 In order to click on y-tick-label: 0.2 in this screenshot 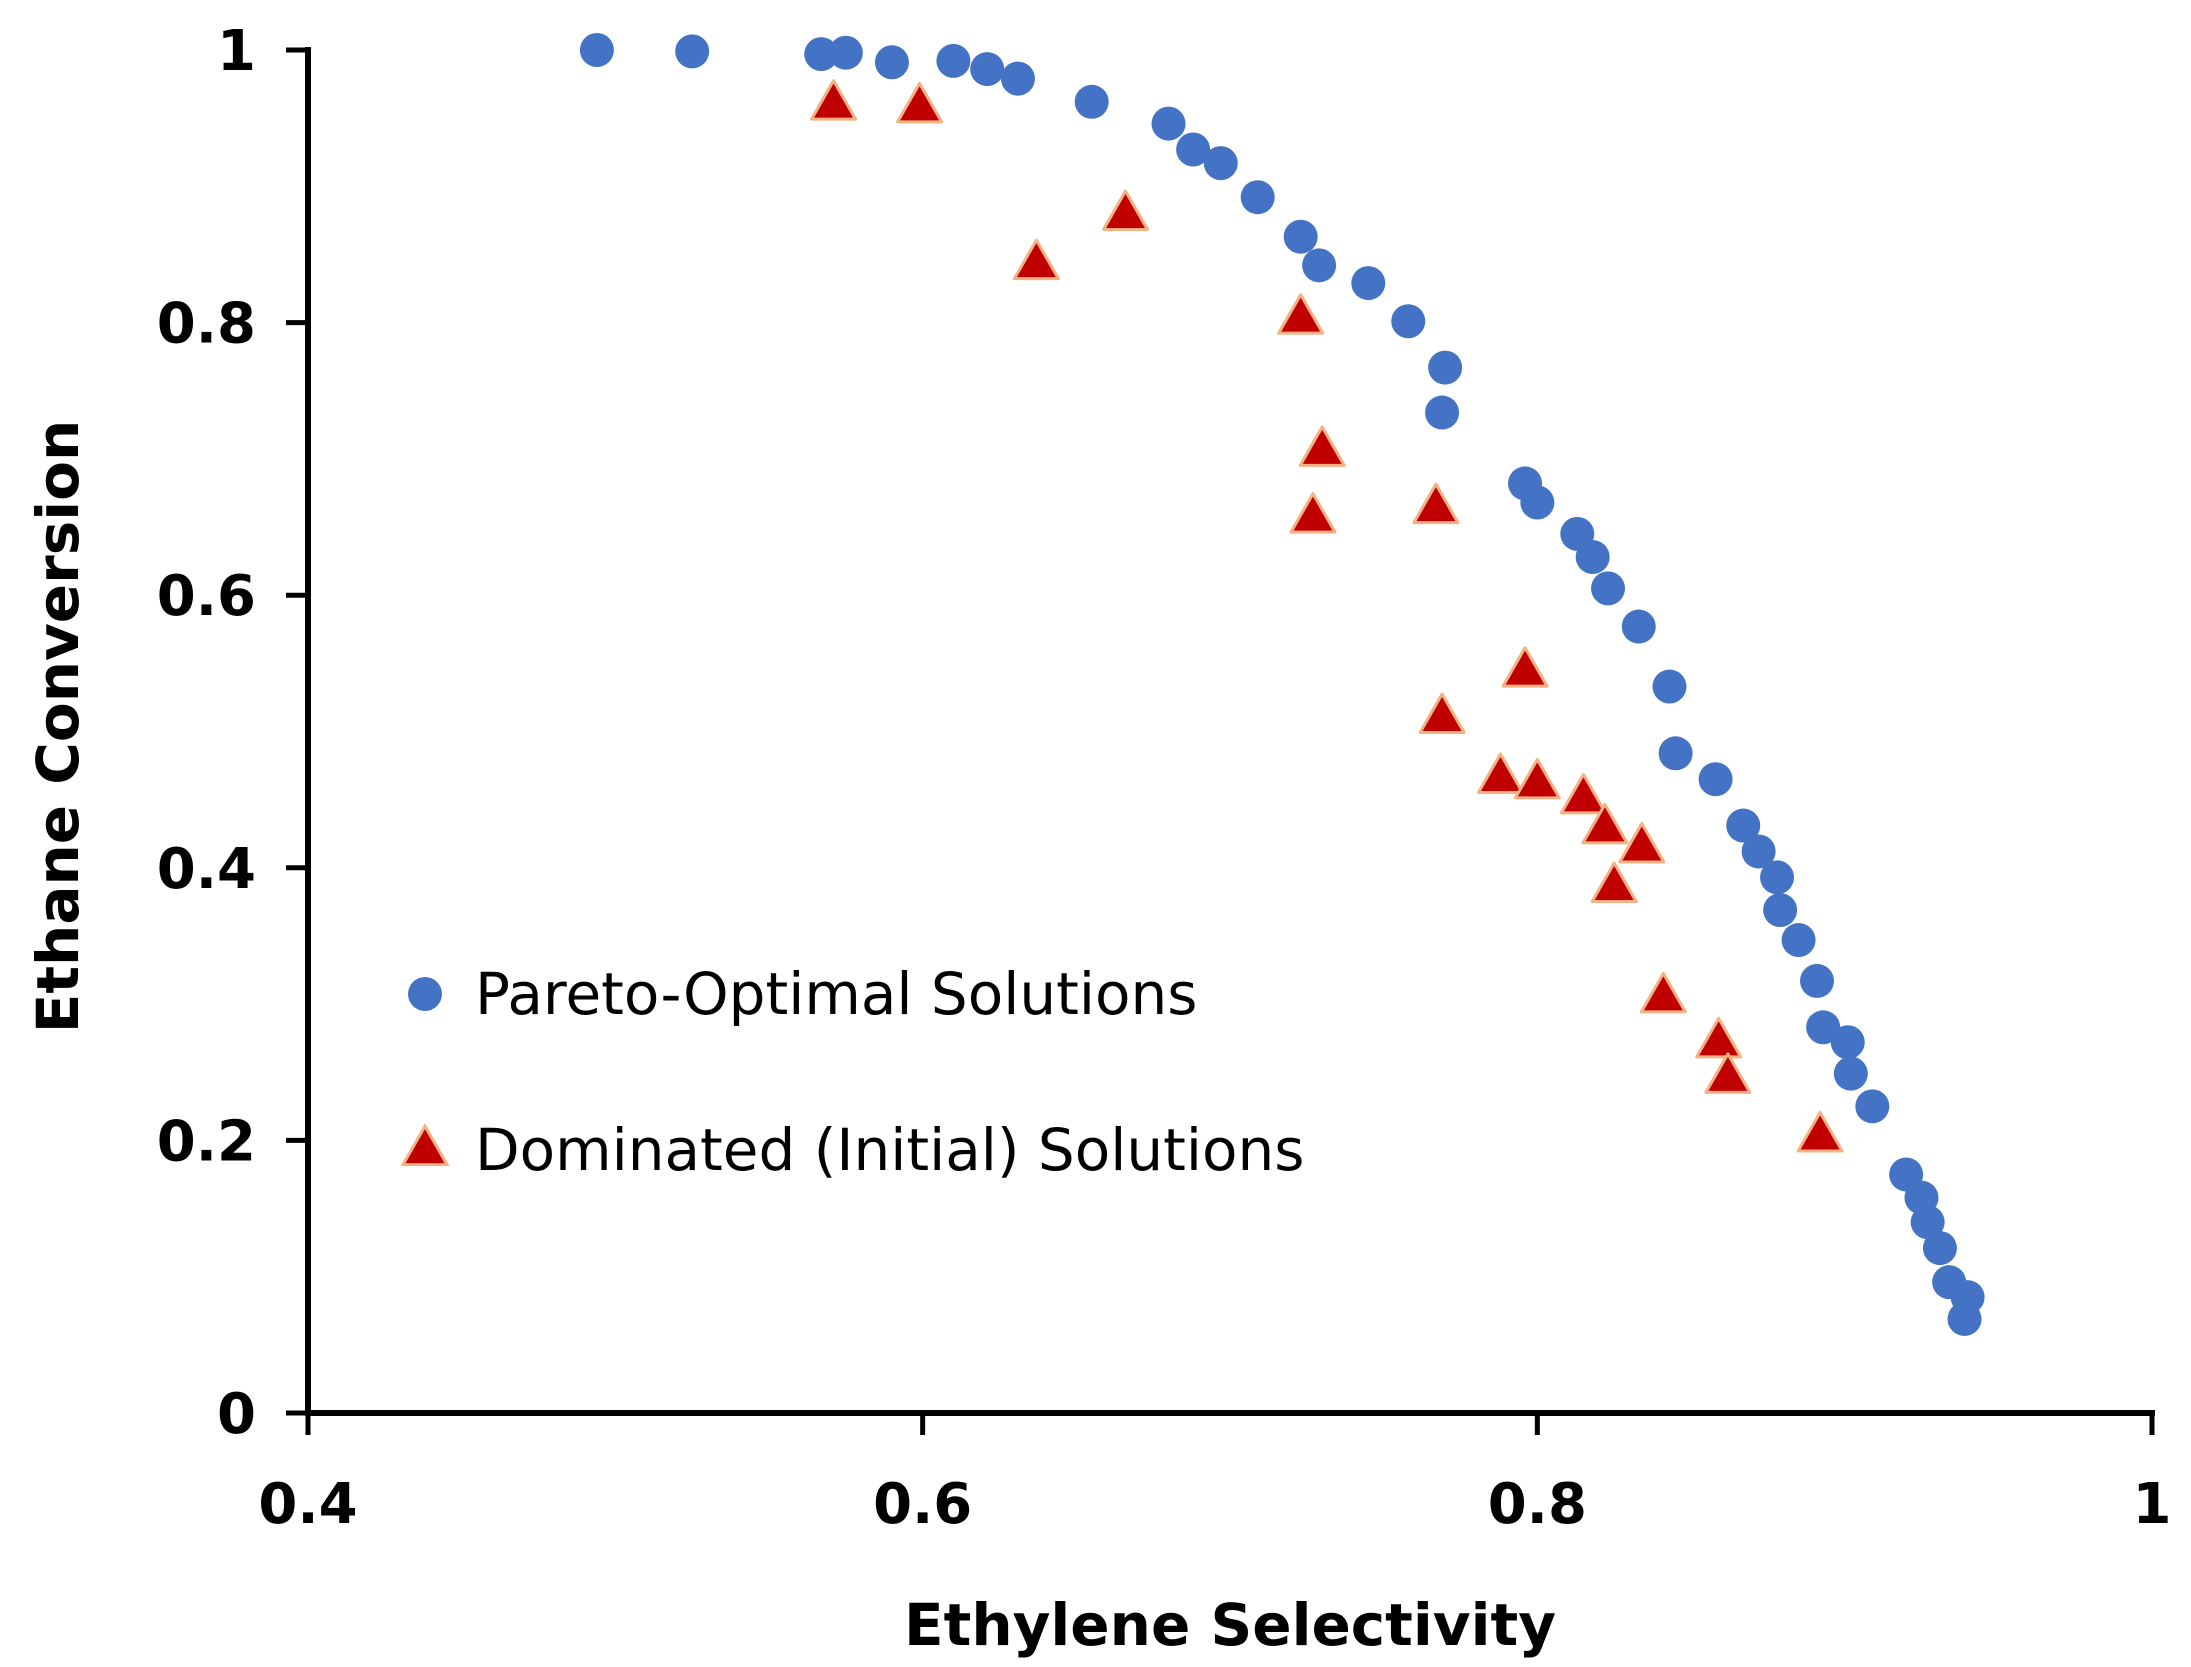, I will do `click(206, 1141)`.